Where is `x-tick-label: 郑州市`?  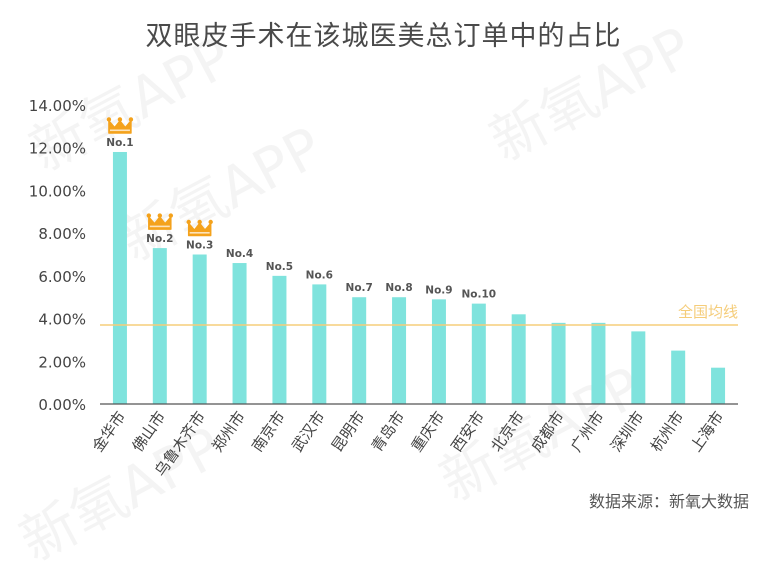
x-tick-label: 郑州市 is located at coordinates (228, 431).